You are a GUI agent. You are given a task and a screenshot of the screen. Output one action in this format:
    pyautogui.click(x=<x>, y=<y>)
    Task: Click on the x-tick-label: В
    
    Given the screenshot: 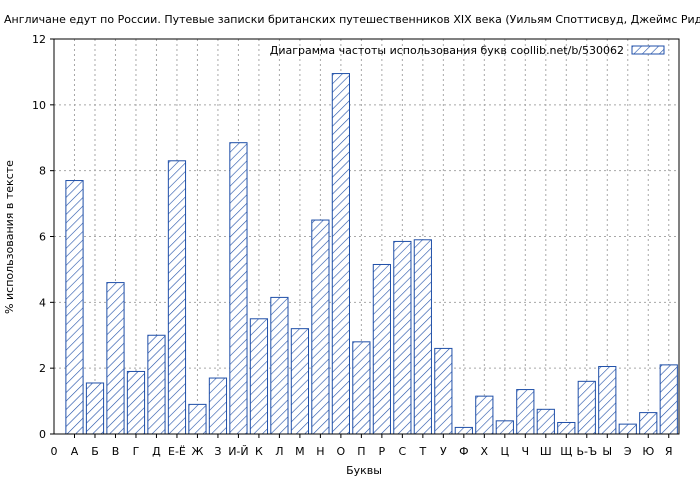 What is the action you would take?
    pyautogui.click(x=116, y=451)
    